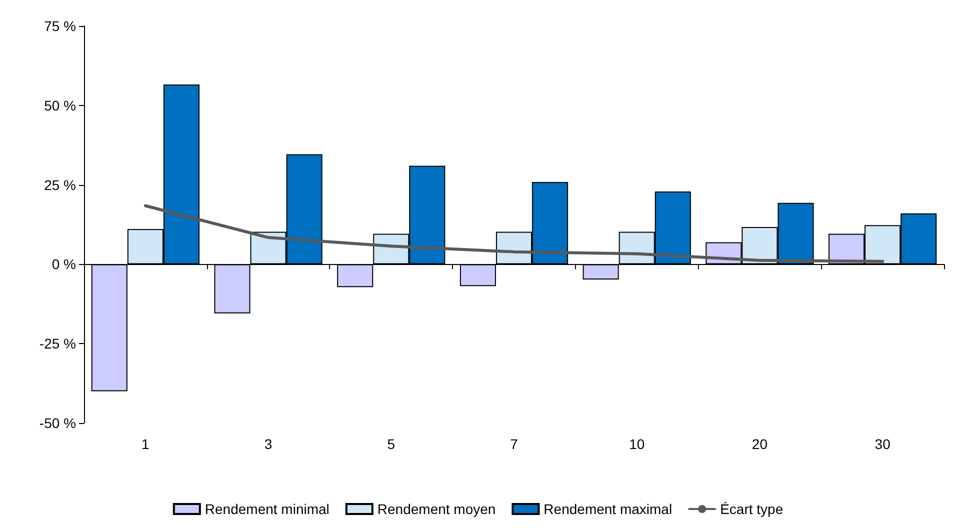 Image resolution: width=958 pixels, height=531 pixels. Describe the element at coordinates (146, 444) in the screenshot. I see `x-tick-label: 1` at that location.